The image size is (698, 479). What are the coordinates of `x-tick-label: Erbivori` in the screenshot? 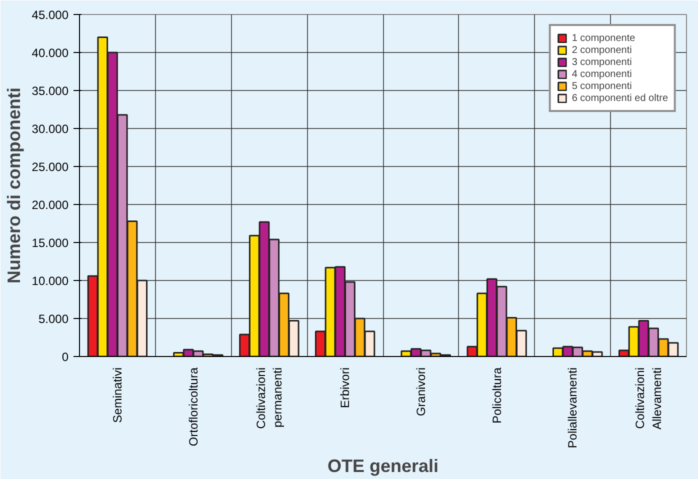 It's located at (345, 387).